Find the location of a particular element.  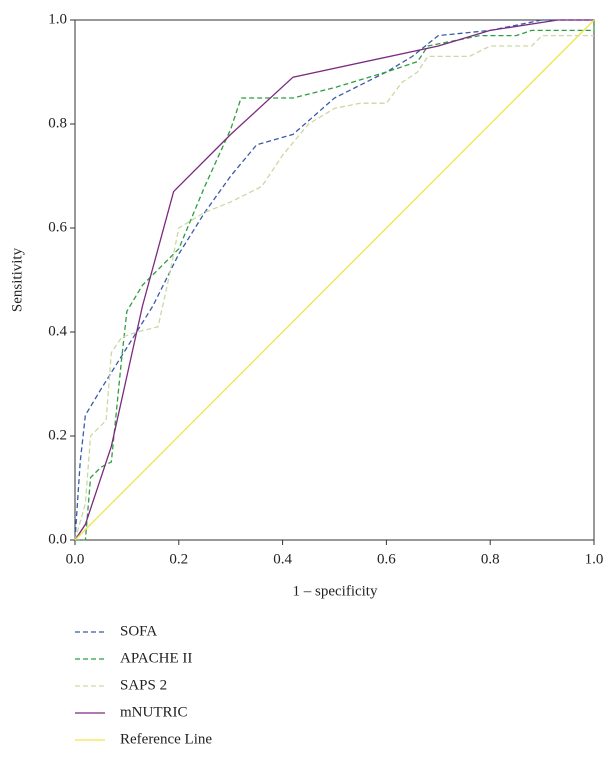

legend-label: Reference Line is located at coordinates (166, 739).